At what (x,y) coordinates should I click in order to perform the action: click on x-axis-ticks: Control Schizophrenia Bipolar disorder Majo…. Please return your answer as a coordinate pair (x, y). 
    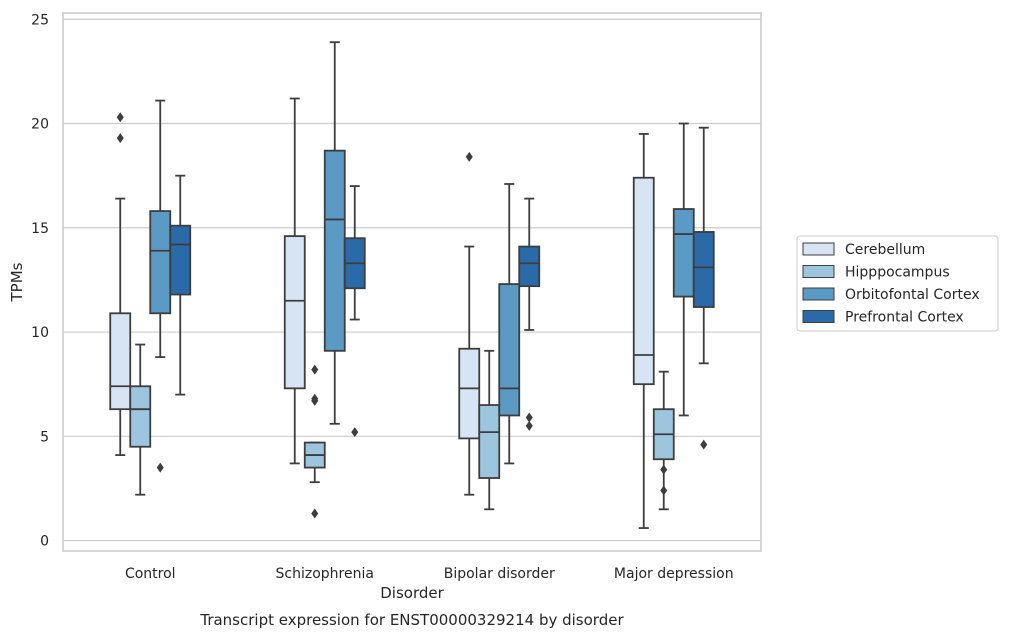
    Looking at the image, I should click on (429, 574).